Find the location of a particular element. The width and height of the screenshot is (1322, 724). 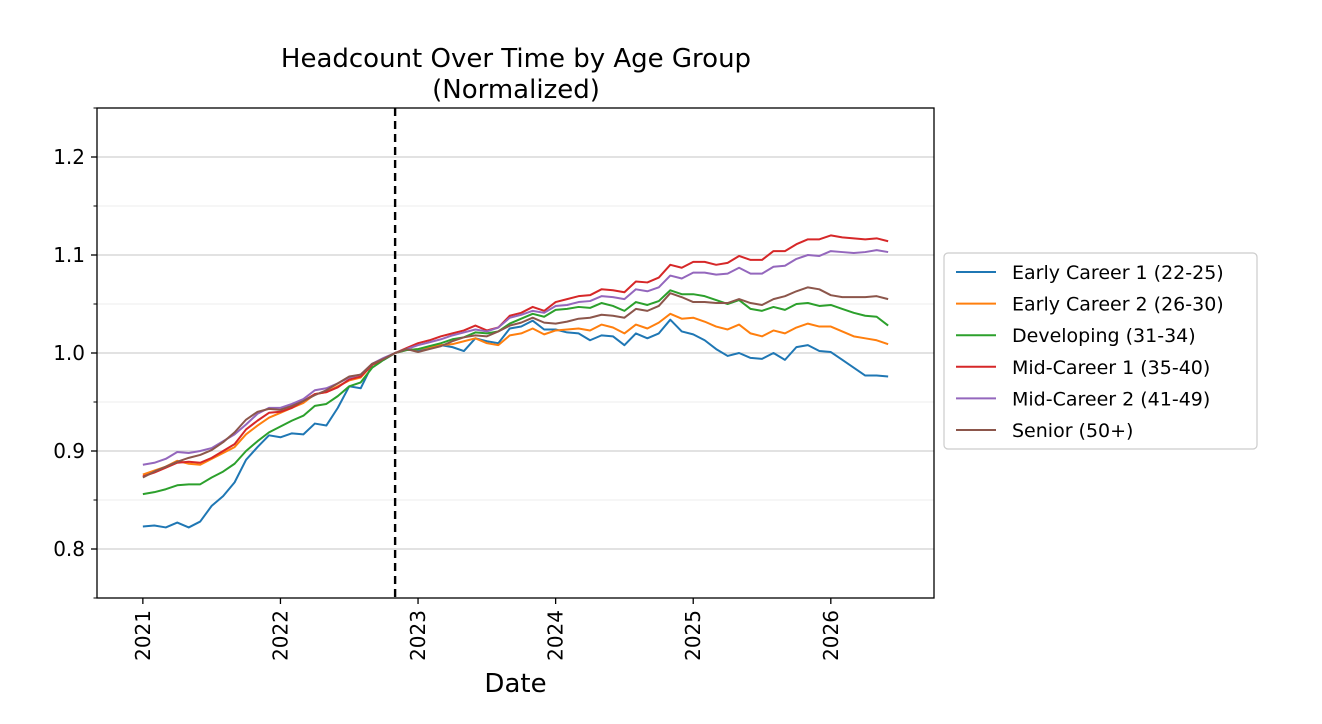

x-tick-label: 2021 is located at coordinates (143, 635).